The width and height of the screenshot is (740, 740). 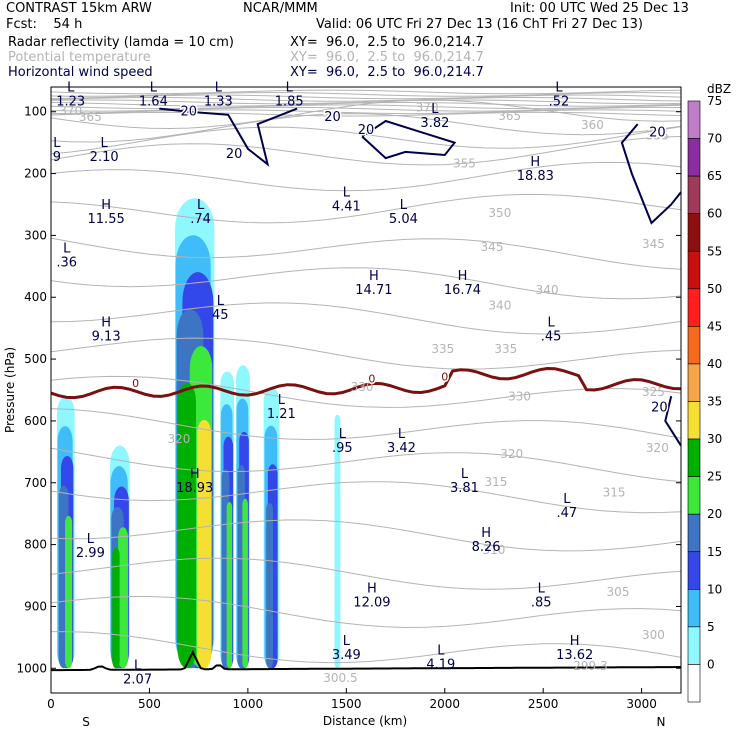 I want to click on field-wind-xy: XY= 96.0, 2.5 to 96.0,214.7, so click(x=387, y=72).